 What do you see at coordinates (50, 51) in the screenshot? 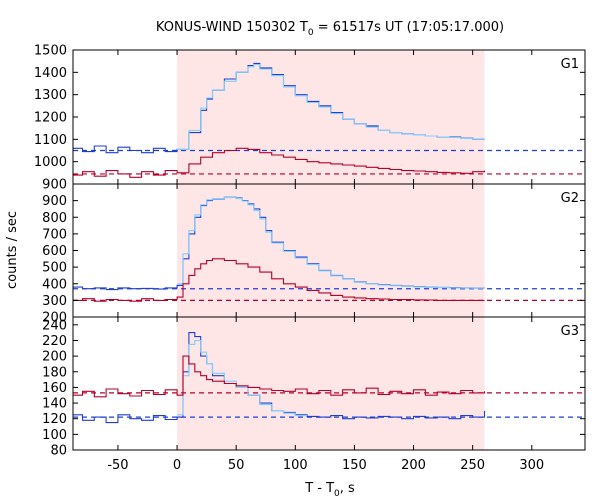
I see `y-tick-label: 1500` at bounding box center [50, 51].